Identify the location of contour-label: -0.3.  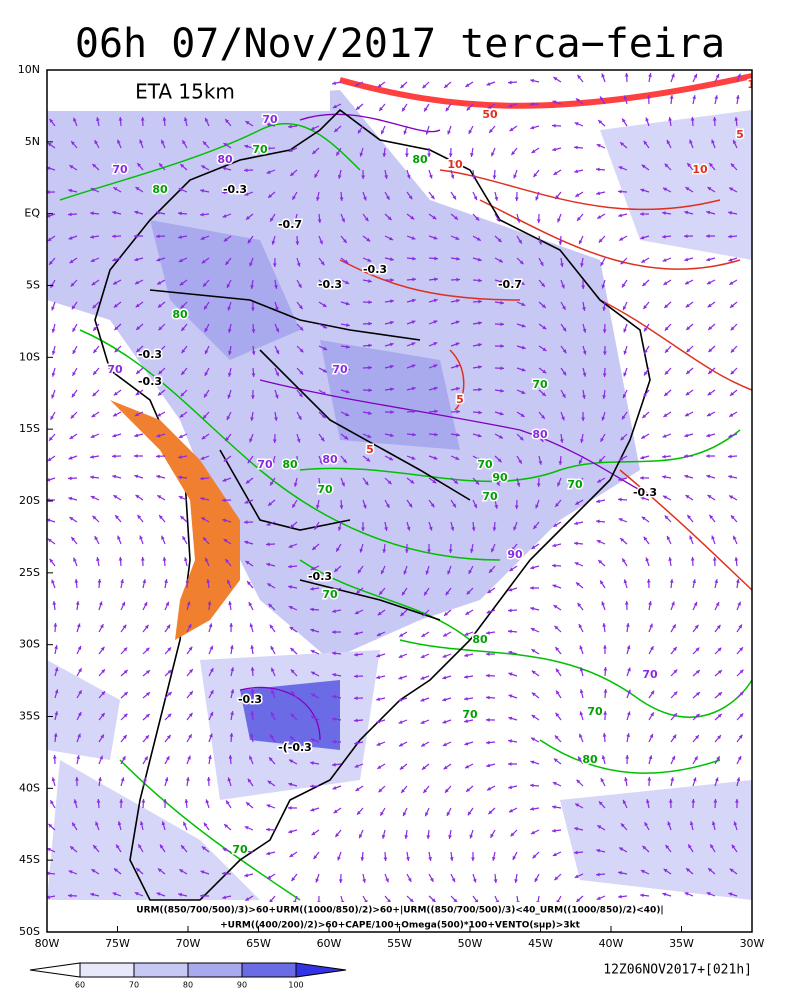
(375, 269).